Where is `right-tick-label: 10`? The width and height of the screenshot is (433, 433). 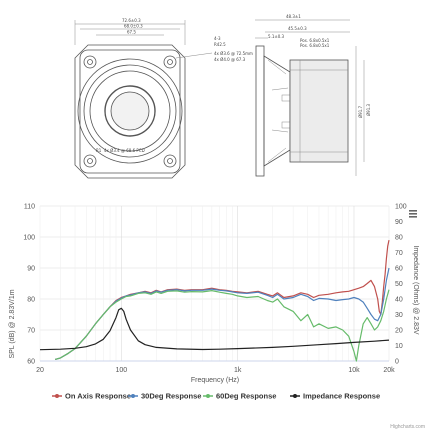 right-tick-label: 10 is located at coordinates (399, 346).